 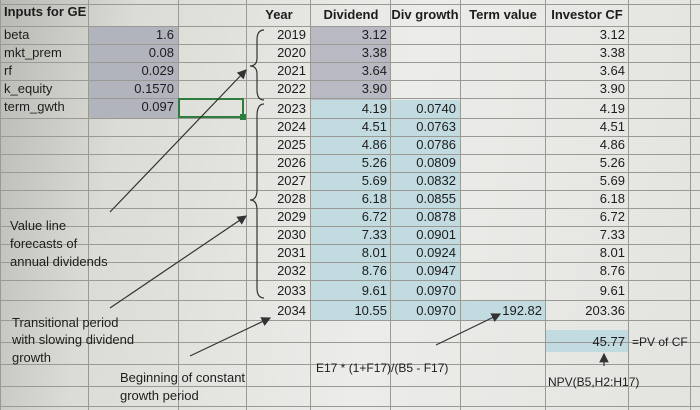 I want to click on cell-year: 2019, so click(x=291, y=34).